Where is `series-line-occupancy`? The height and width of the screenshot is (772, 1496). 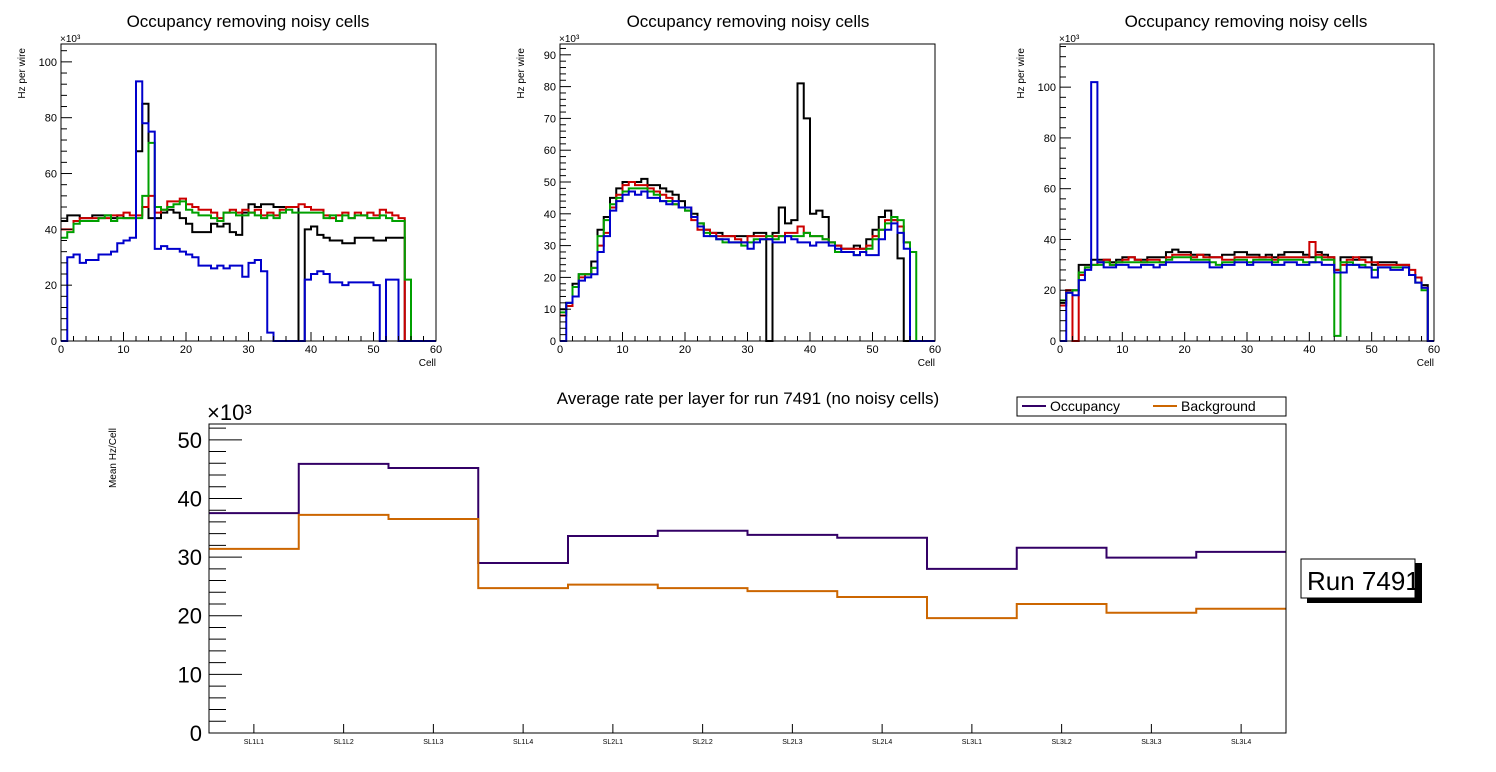
series-line-occupancy is located at coordinates (747, 516).